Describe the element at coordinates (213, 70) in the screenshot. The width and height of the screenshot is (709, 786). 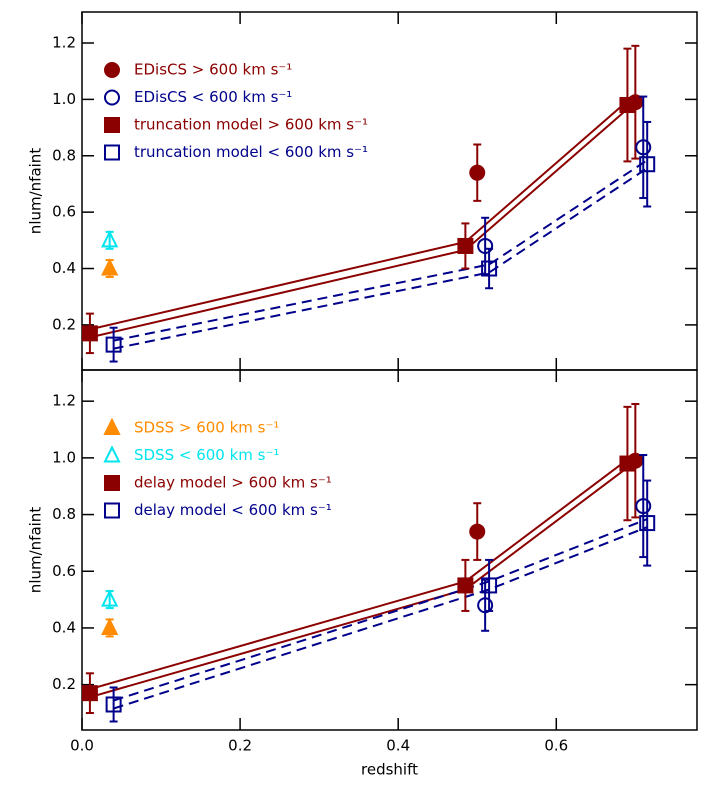
I see `legend-label: EDisCS > 600 km s⁻¹` at that location.